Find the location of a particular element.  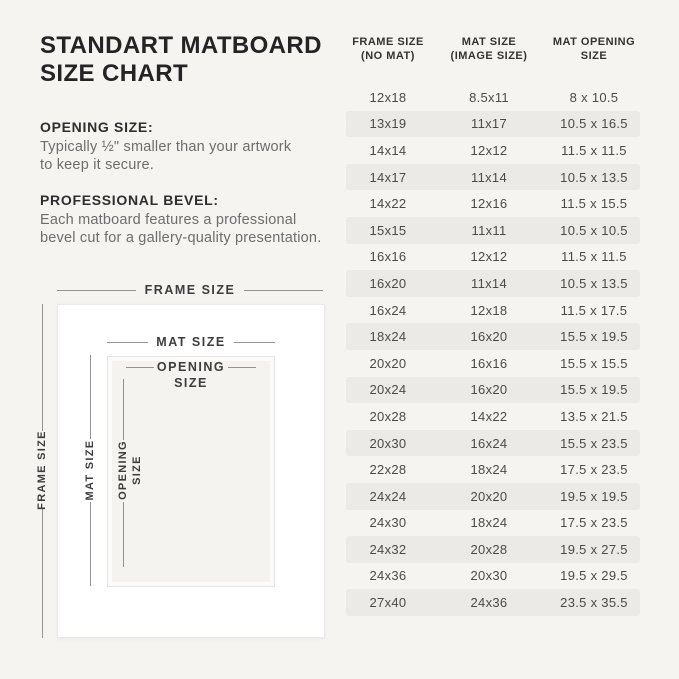

table-row: 14x14 12x12 11.5 x 11.5 is located at coordinates (493, 150).